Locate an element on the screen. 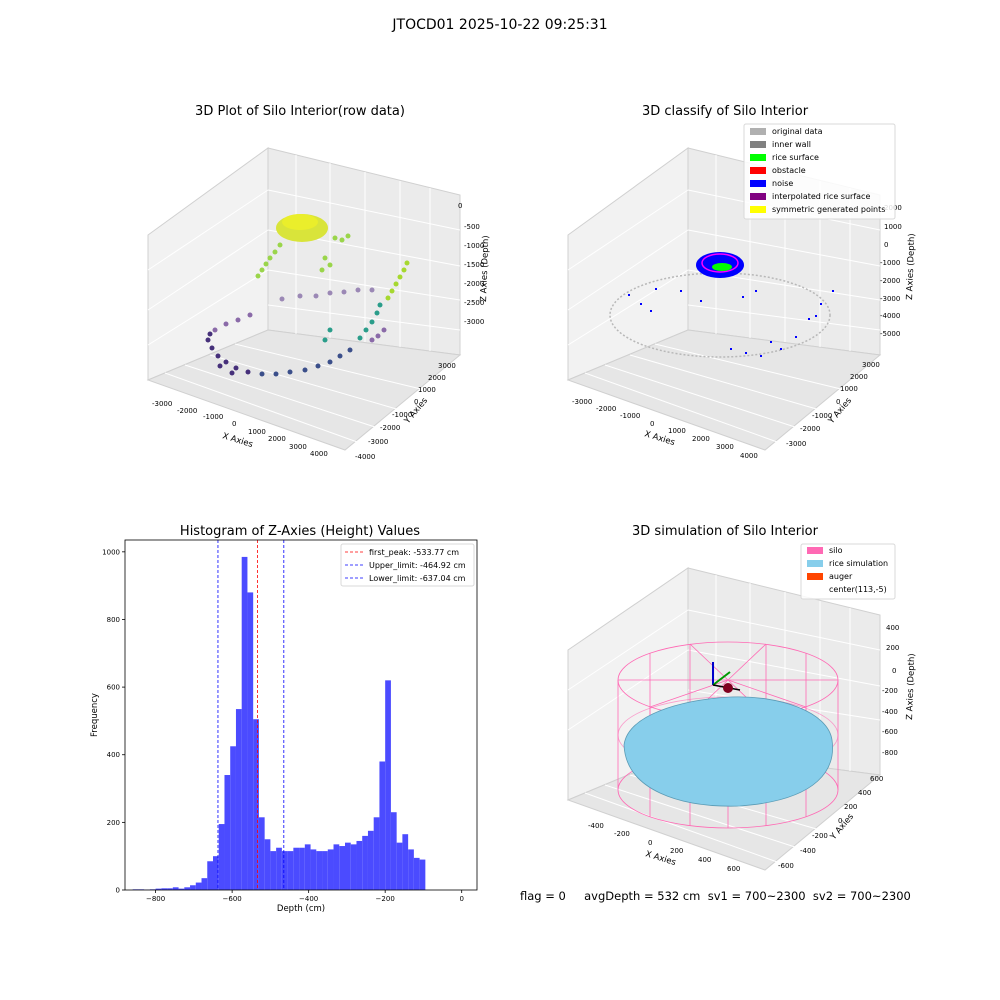  sim-ztick: -800 is located at coordinates (890, 753).